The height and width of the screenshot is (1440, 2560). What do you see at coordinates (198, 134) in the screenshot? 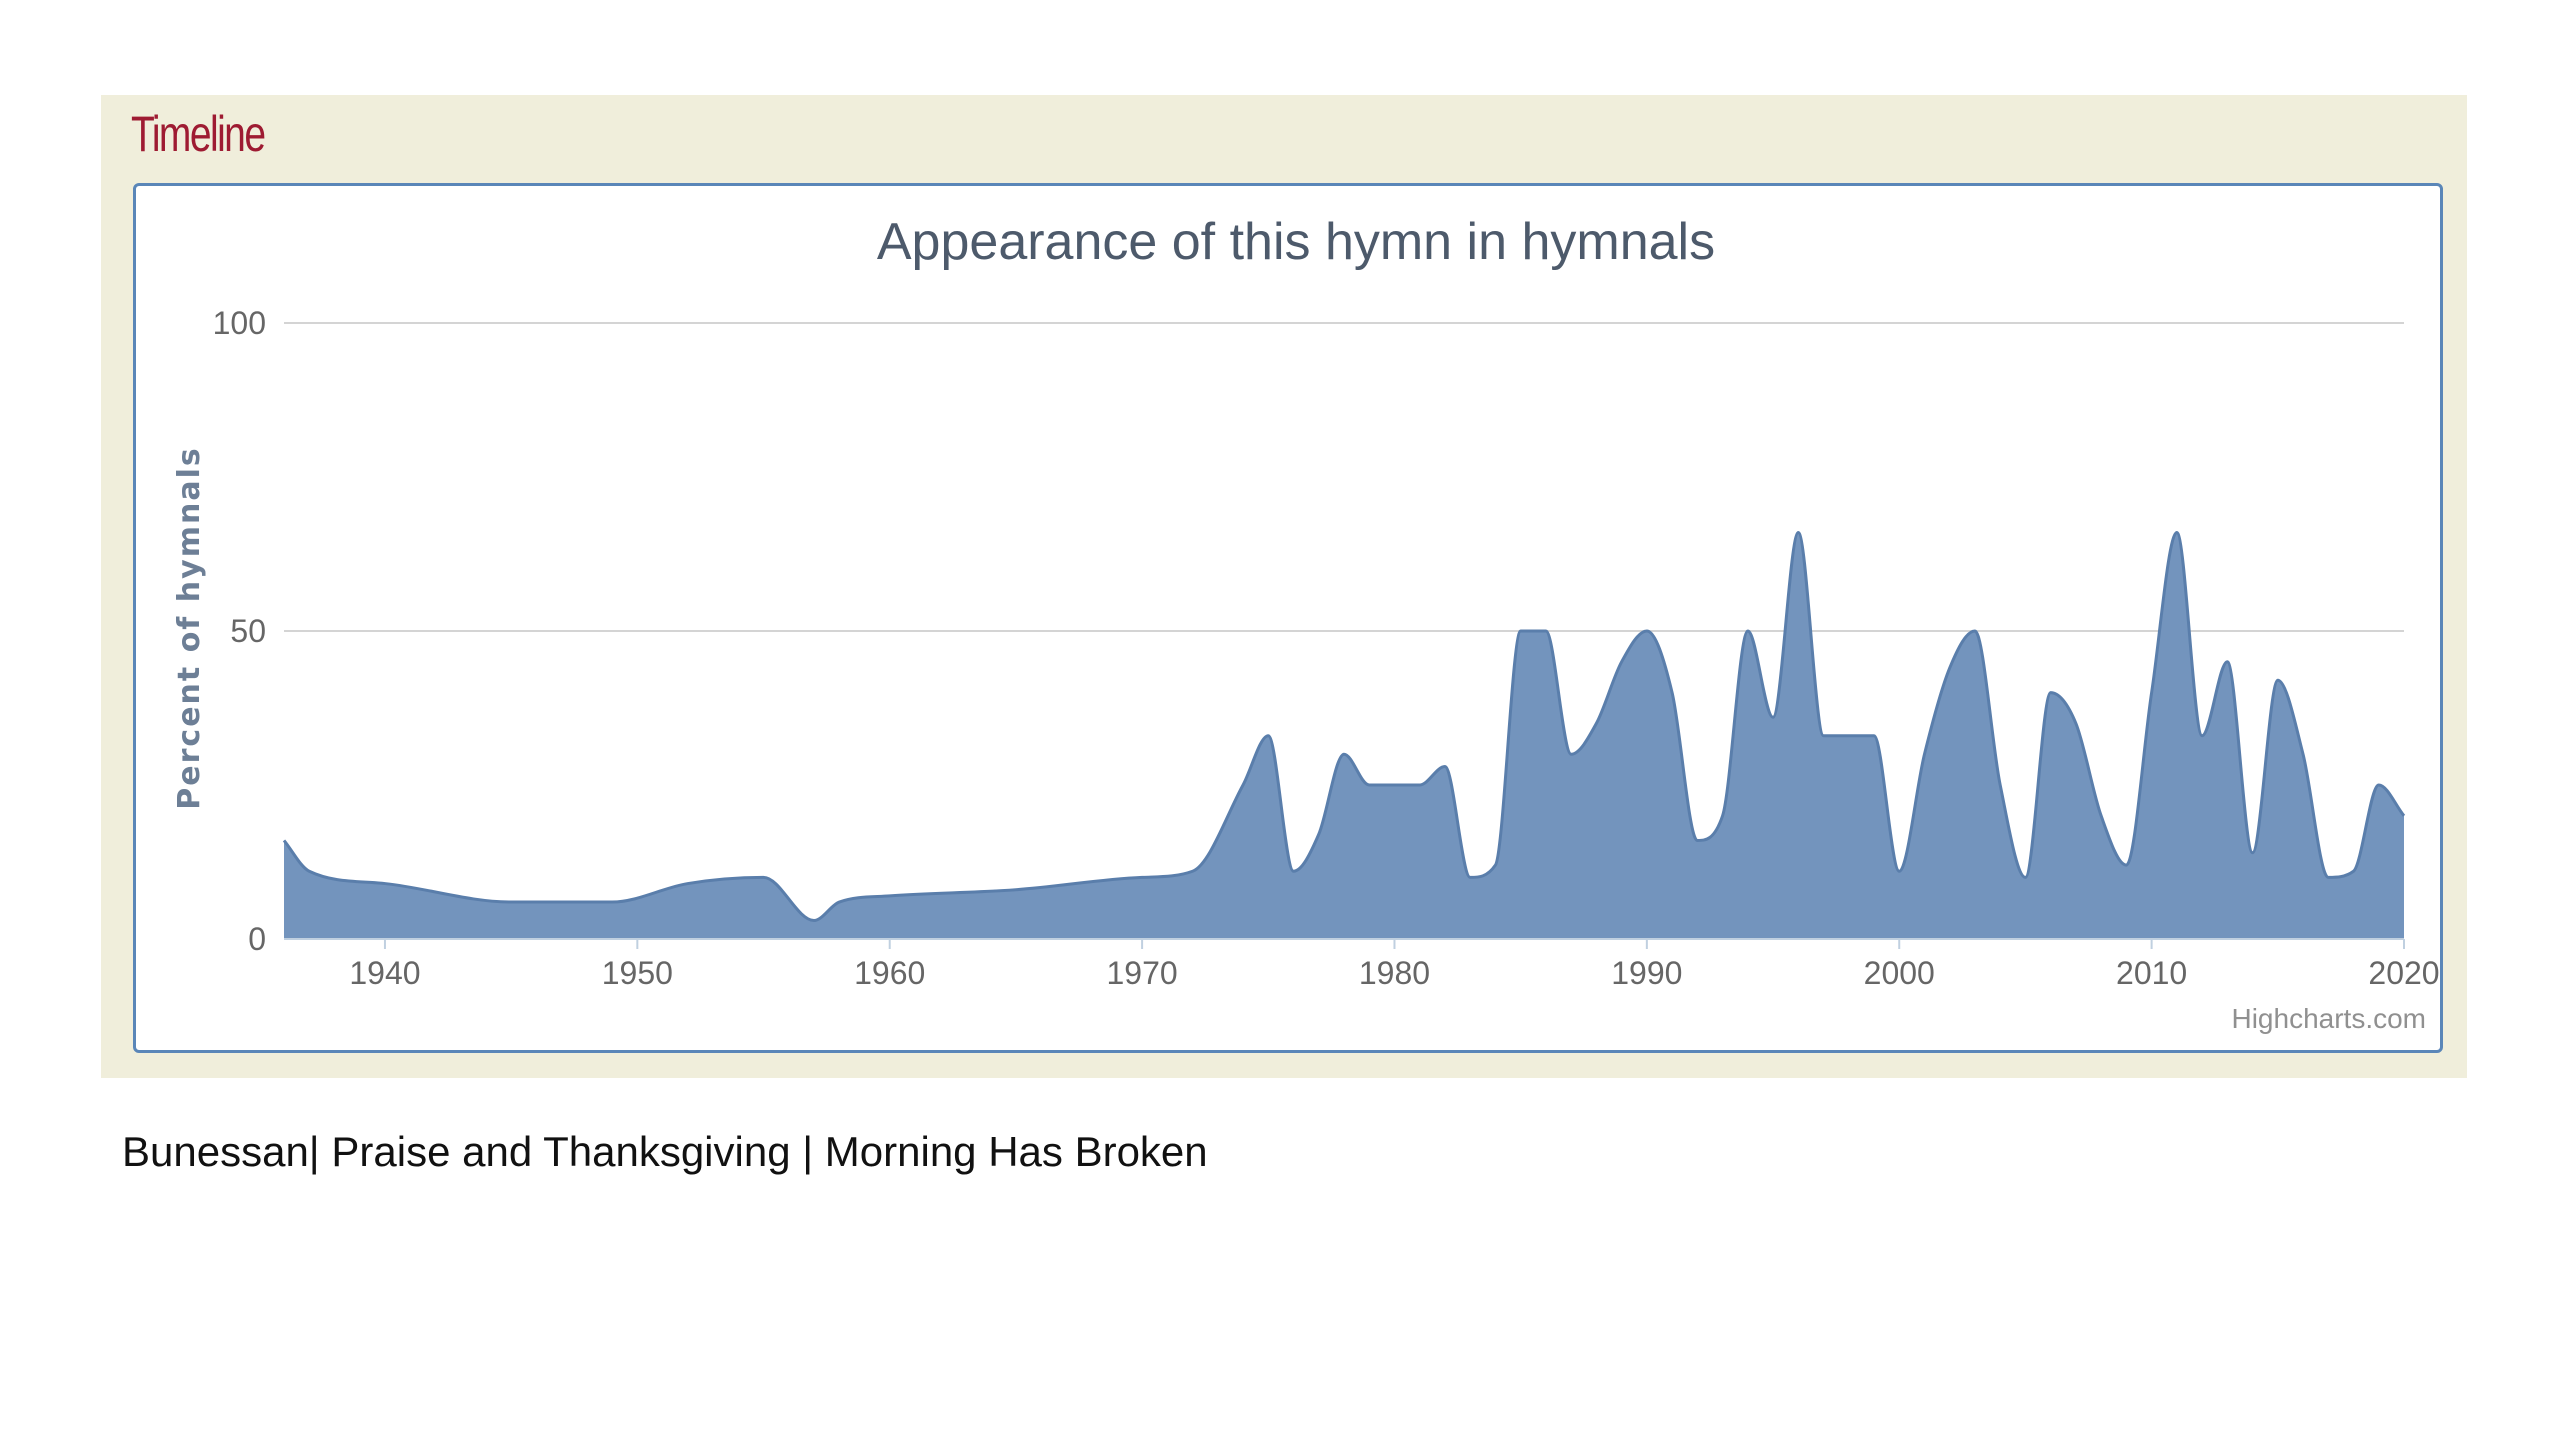
I see `section-title: Timeline` at bounding box center [198, 134].